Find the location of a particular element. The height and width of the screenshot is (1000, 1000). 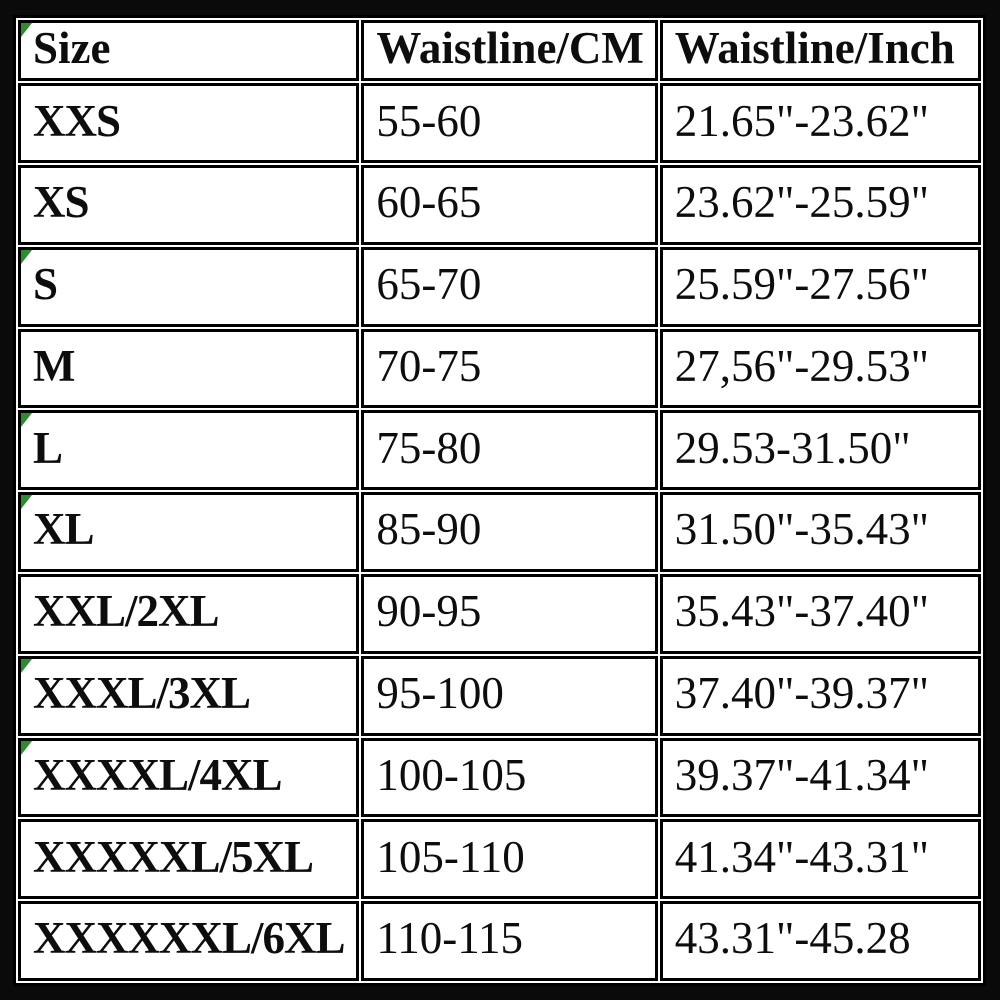

table-row: XXXXXL/5XL 105-110 41.34"-43.31" is located at coordinates (499, 859).